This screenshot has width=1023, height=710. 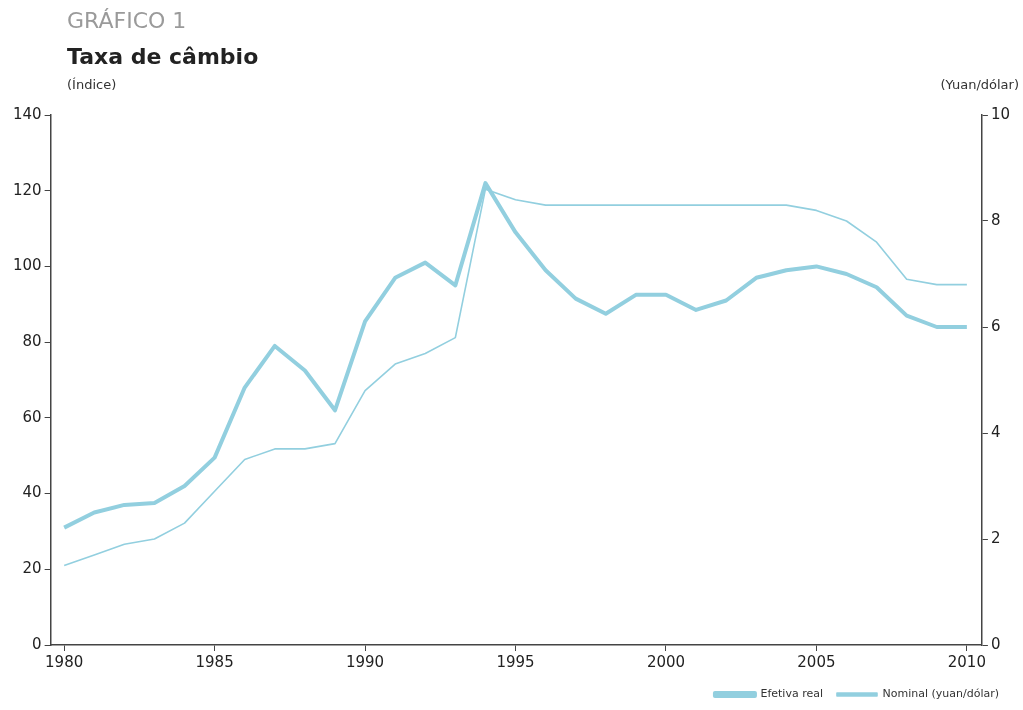 I want to click on y-axis-title: (Índice), so click(x=92, y=84).